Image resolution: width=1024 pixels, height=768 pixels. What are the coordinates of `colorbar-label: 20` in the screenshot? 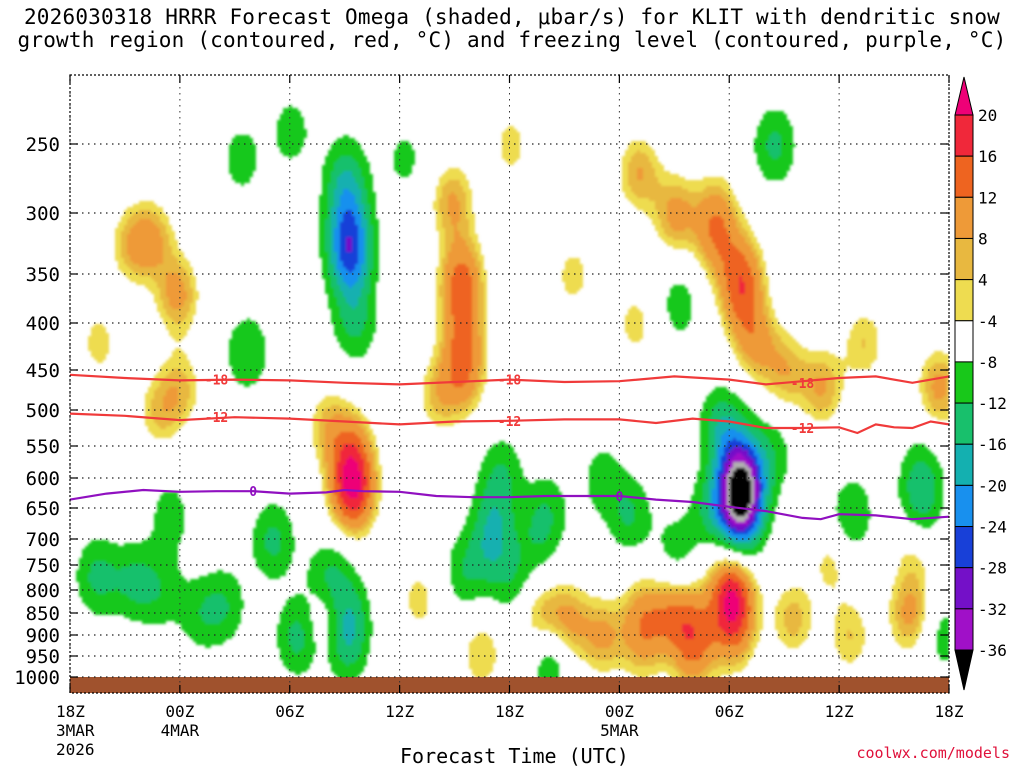 It's located at (987, 115).